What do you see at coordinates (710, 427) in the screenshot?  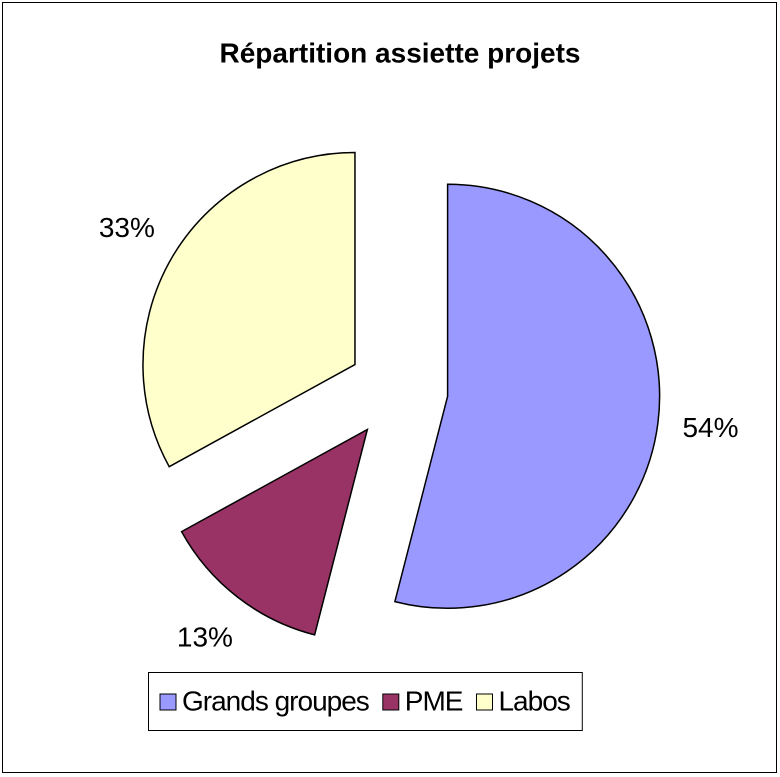 I see `data-label: 54%` at bounding box center [710, 427].